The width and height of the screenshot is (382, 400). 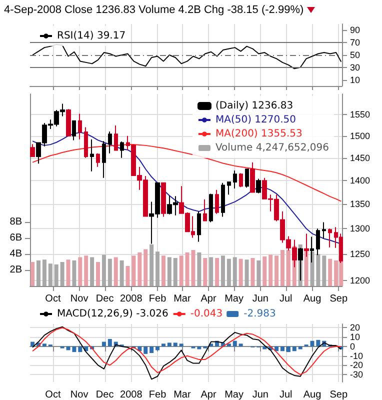 What do you see at coordinates (16, 238) in the screenshot?
I see `y2-tick-label: 6B` at bounding box center [16, 238].